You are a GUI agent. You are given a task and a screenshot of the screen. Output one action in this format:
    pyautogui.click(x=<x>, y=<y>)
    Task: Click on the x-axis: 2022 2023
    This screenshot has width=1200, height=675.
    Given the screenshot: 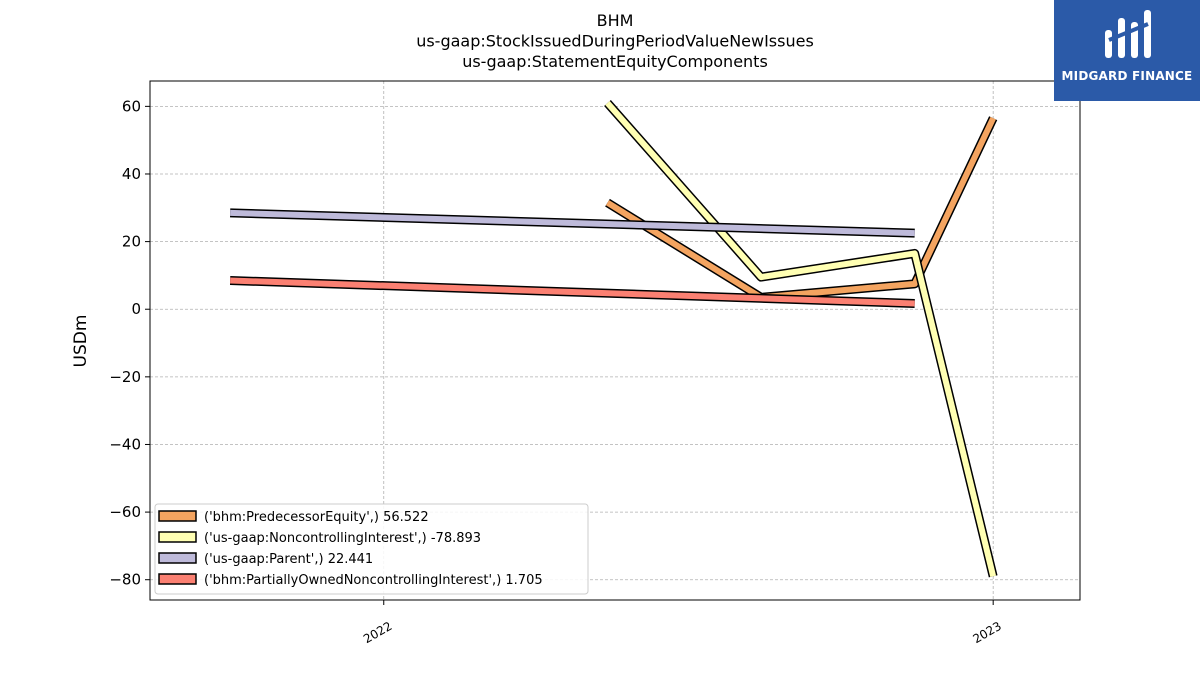 What is the action you would take?
    pyautogui.click(x=682, y=623)
    